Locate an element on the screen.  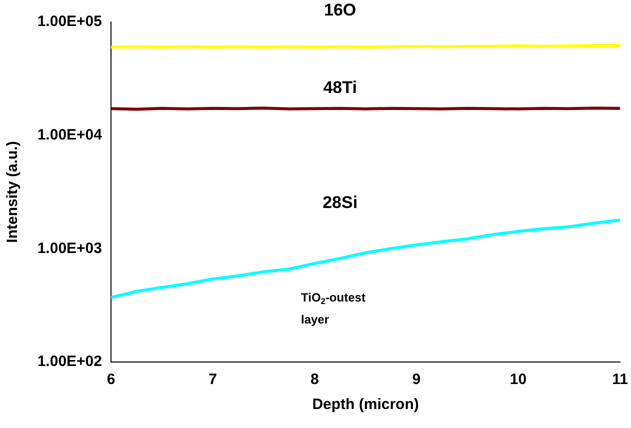
x-tick-label: 8 is located at coordinates (314, 379).